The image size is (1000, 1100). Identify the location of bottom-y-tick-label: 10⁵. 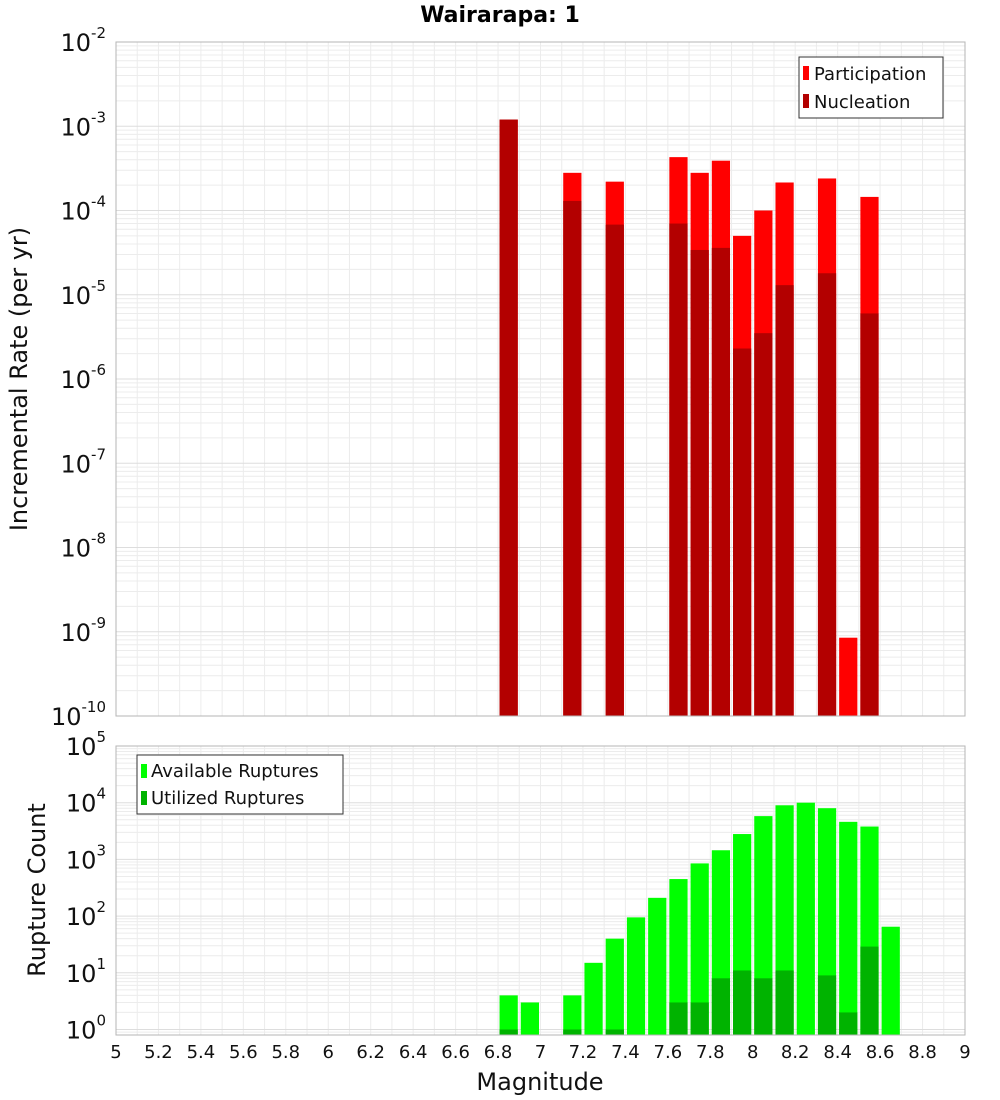
(86, 744).